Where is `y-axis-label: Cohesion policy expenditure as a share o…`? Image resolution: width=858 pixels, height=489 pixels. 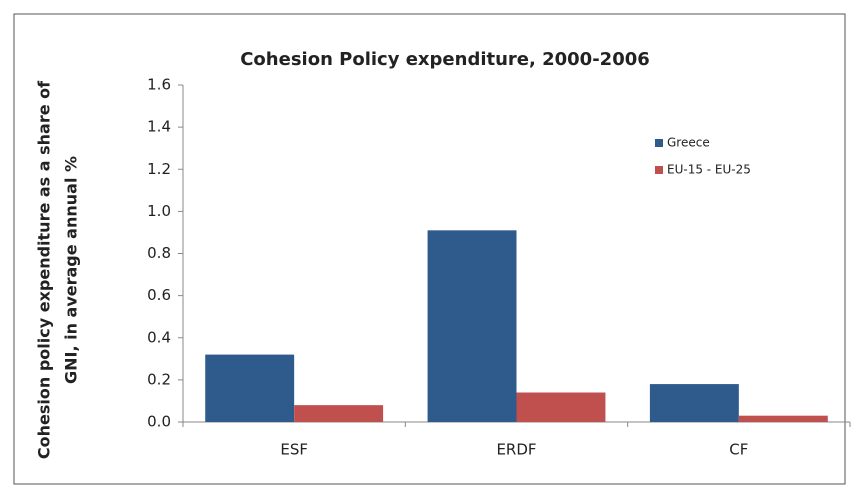
y-axis-label: Cohesion policy expenditure as a share o… is located at coordinates (58, 269).